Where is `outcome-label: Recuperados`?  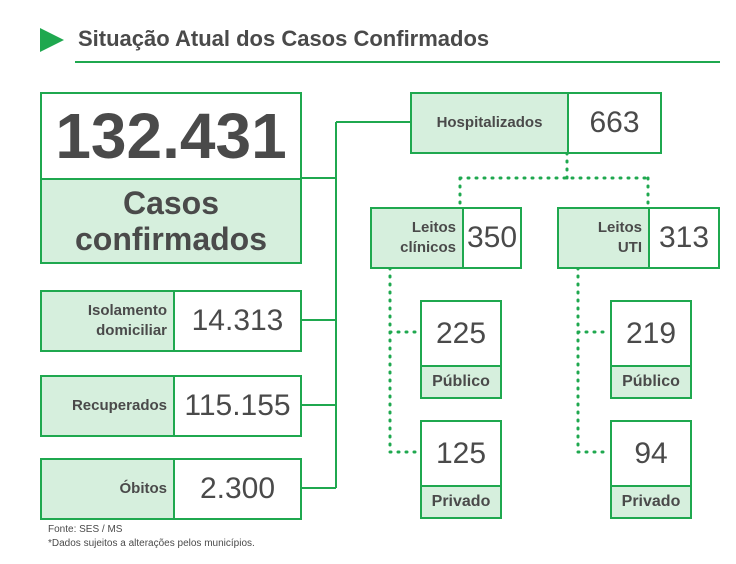
outcome-label: Recuperados is located at coordinates (107, 406).